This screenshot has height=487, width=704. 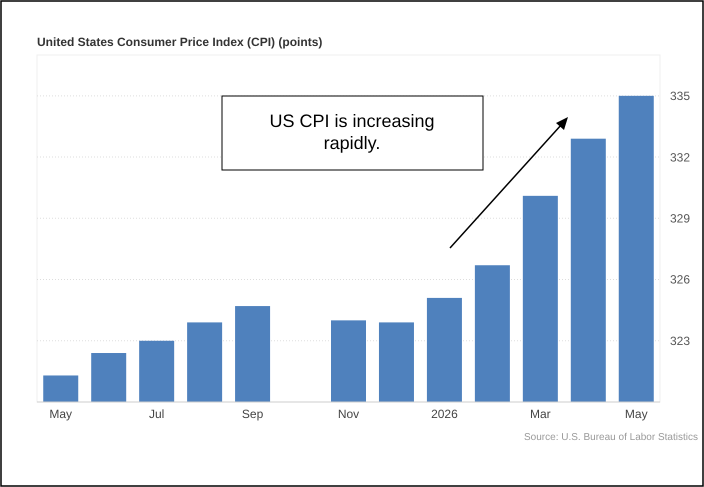 I want to click on chart-title: United States Consumer Price Index (CPI) (points), so click(x=179, y=42).